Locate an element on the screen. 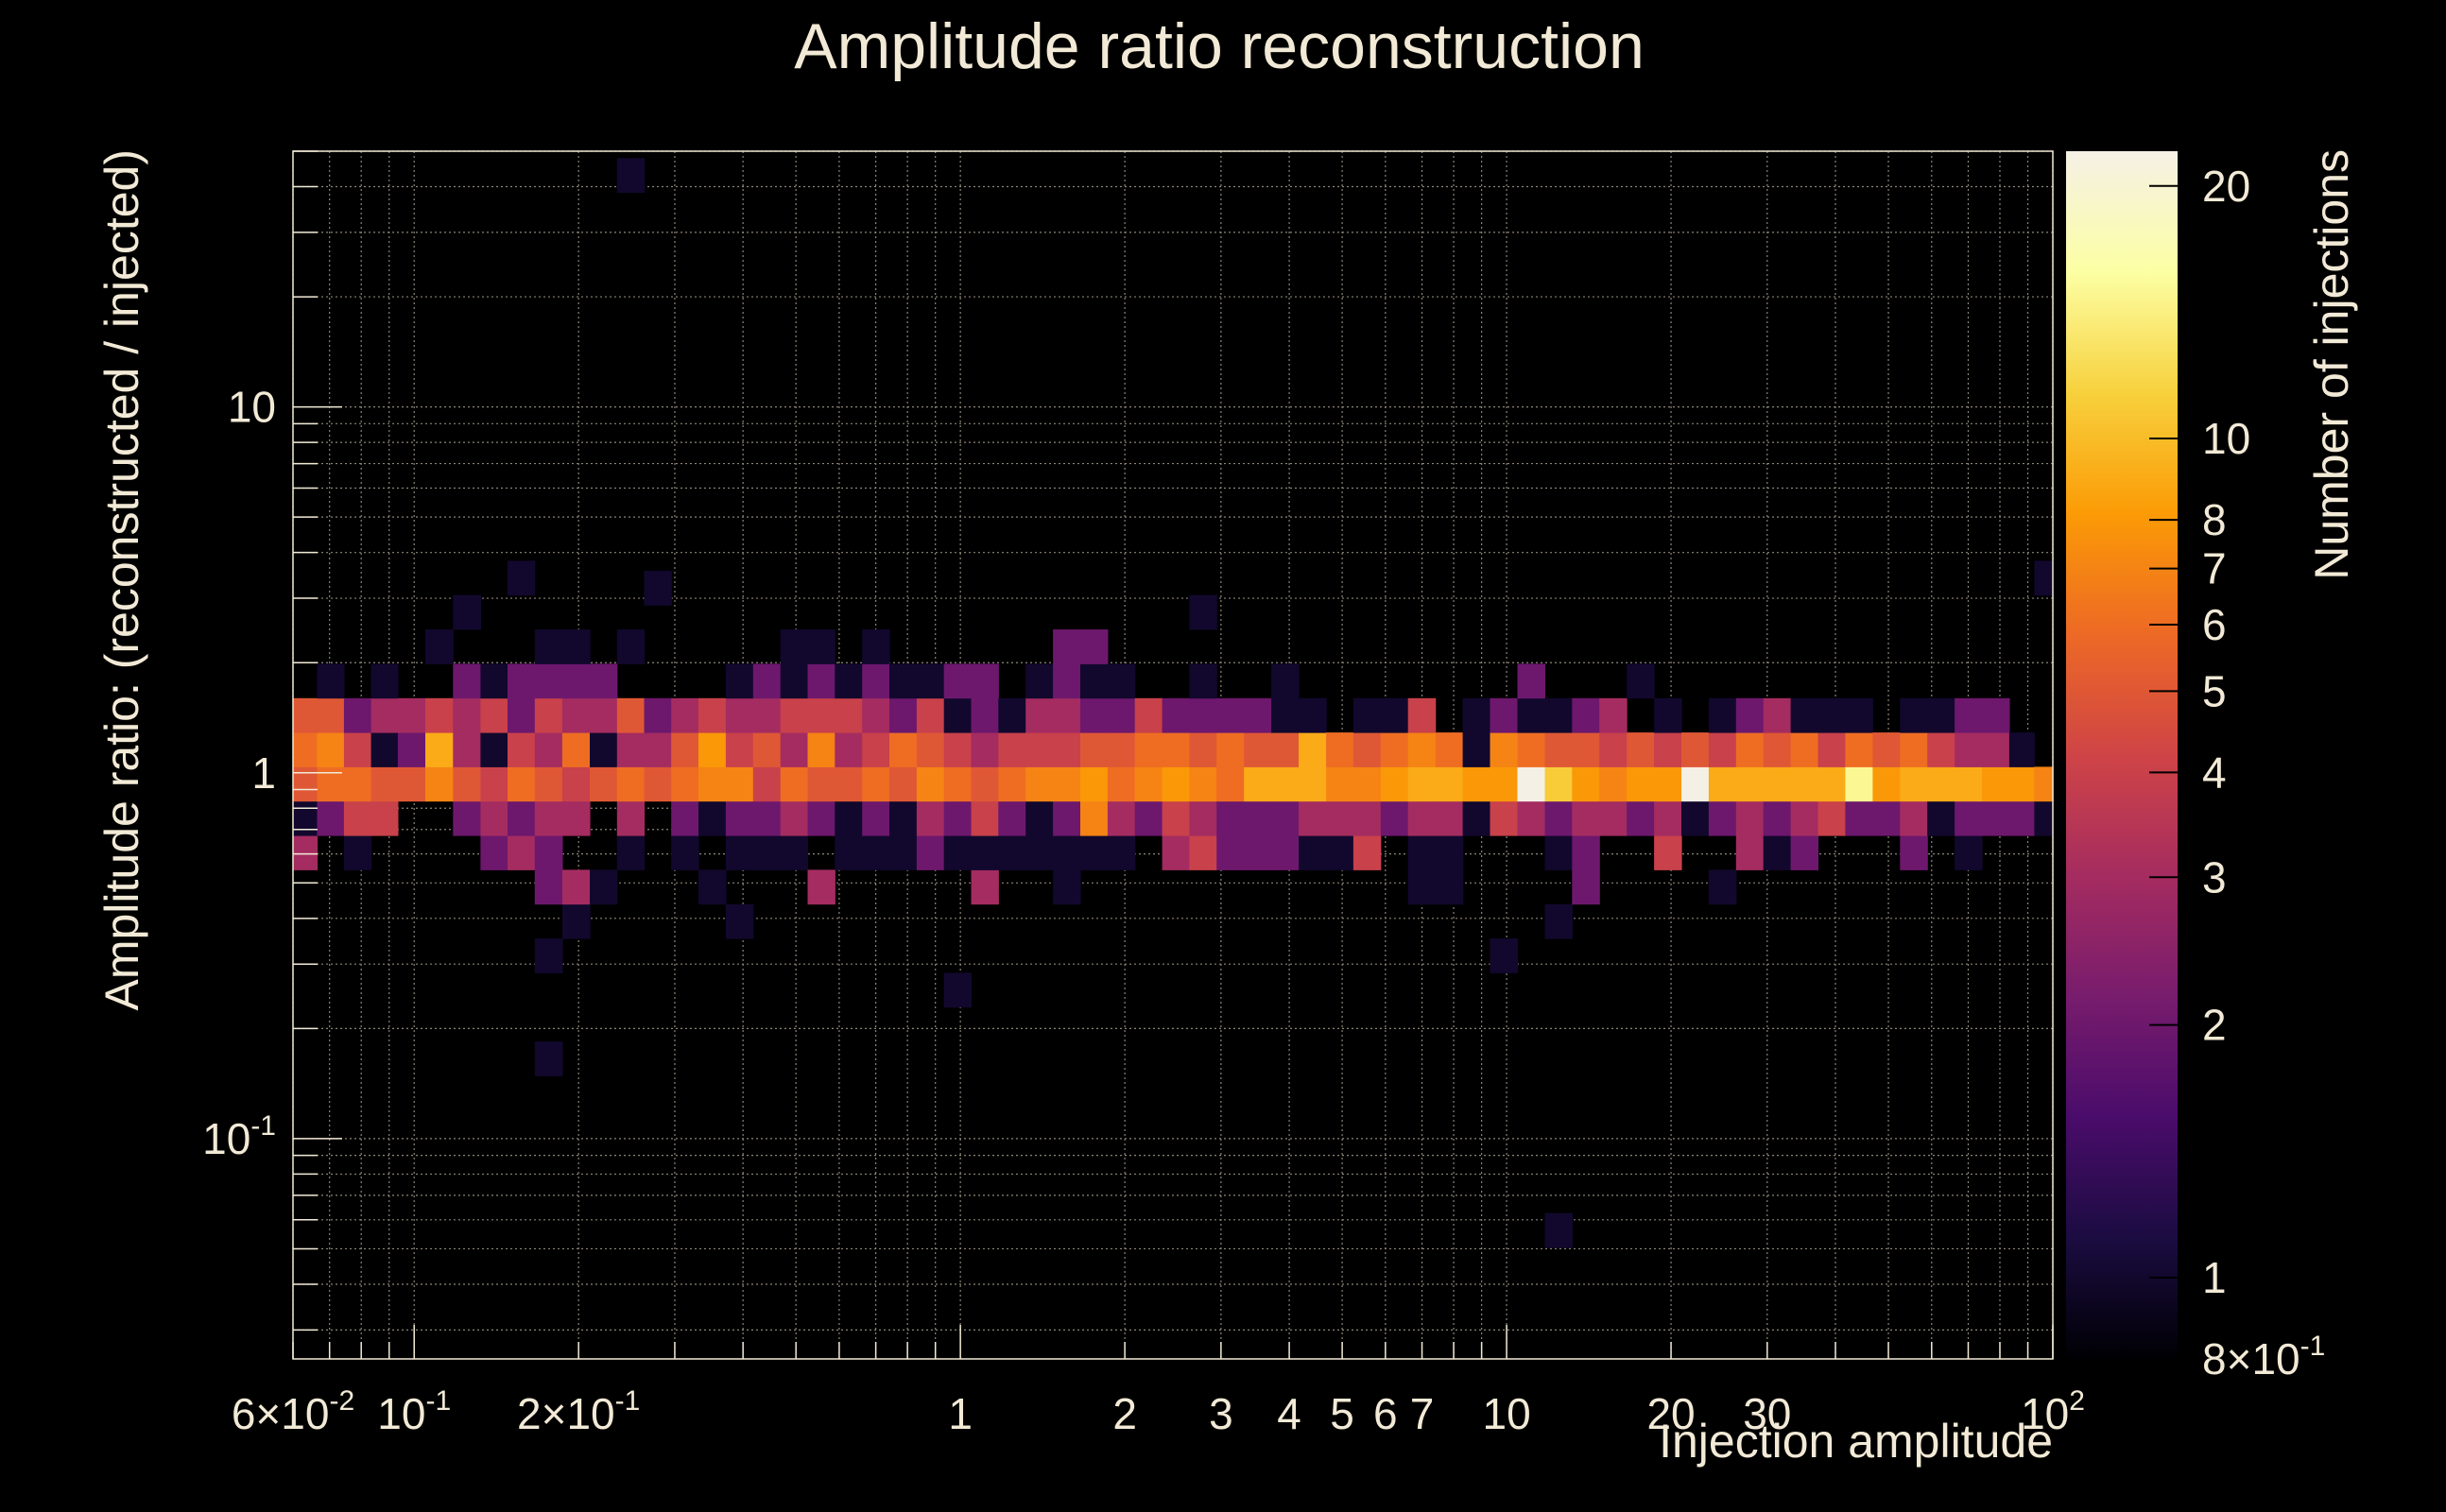 This screenshot has width=2446, height=1512. colorbar-tick-label: 7 is located at coordinates (2214, 568).